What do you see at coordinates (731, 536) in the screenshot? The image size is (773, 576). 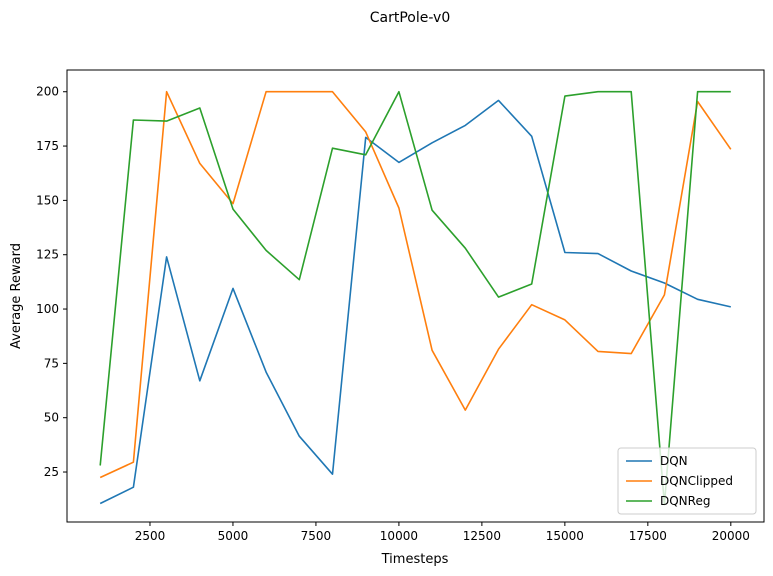 I see `x-tick-label: 20000` at bounding box center [731, 536].